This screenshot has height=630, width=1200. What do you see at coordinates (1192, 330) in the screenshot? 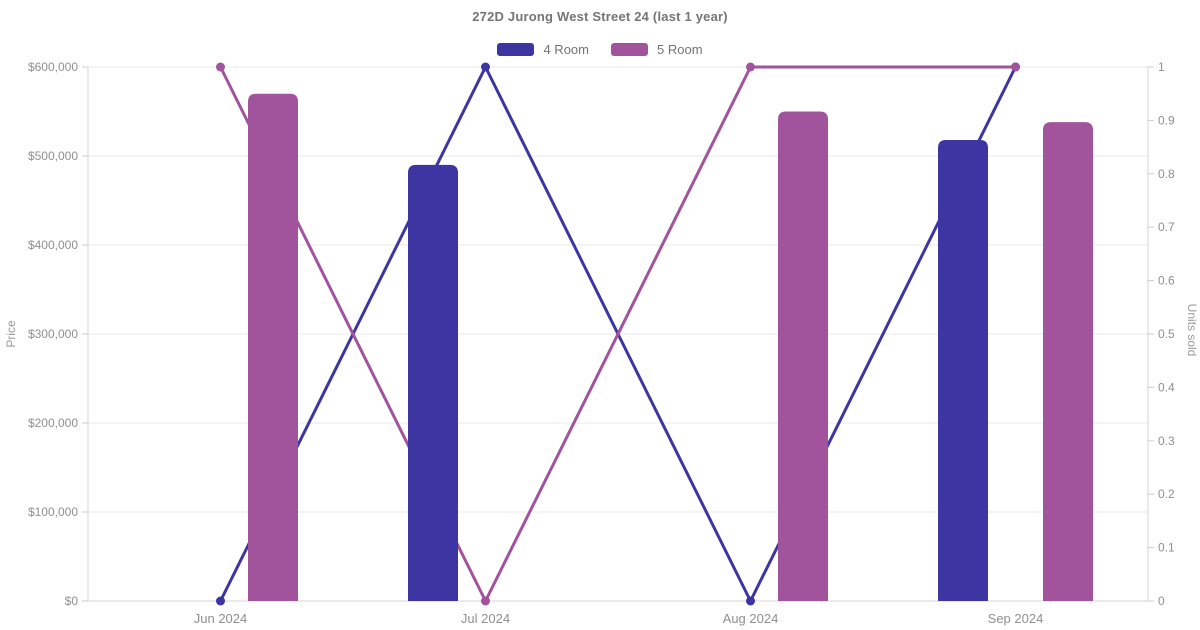
I see `y-axis-right-name: Units sold` at bounding box center [1192, 330].